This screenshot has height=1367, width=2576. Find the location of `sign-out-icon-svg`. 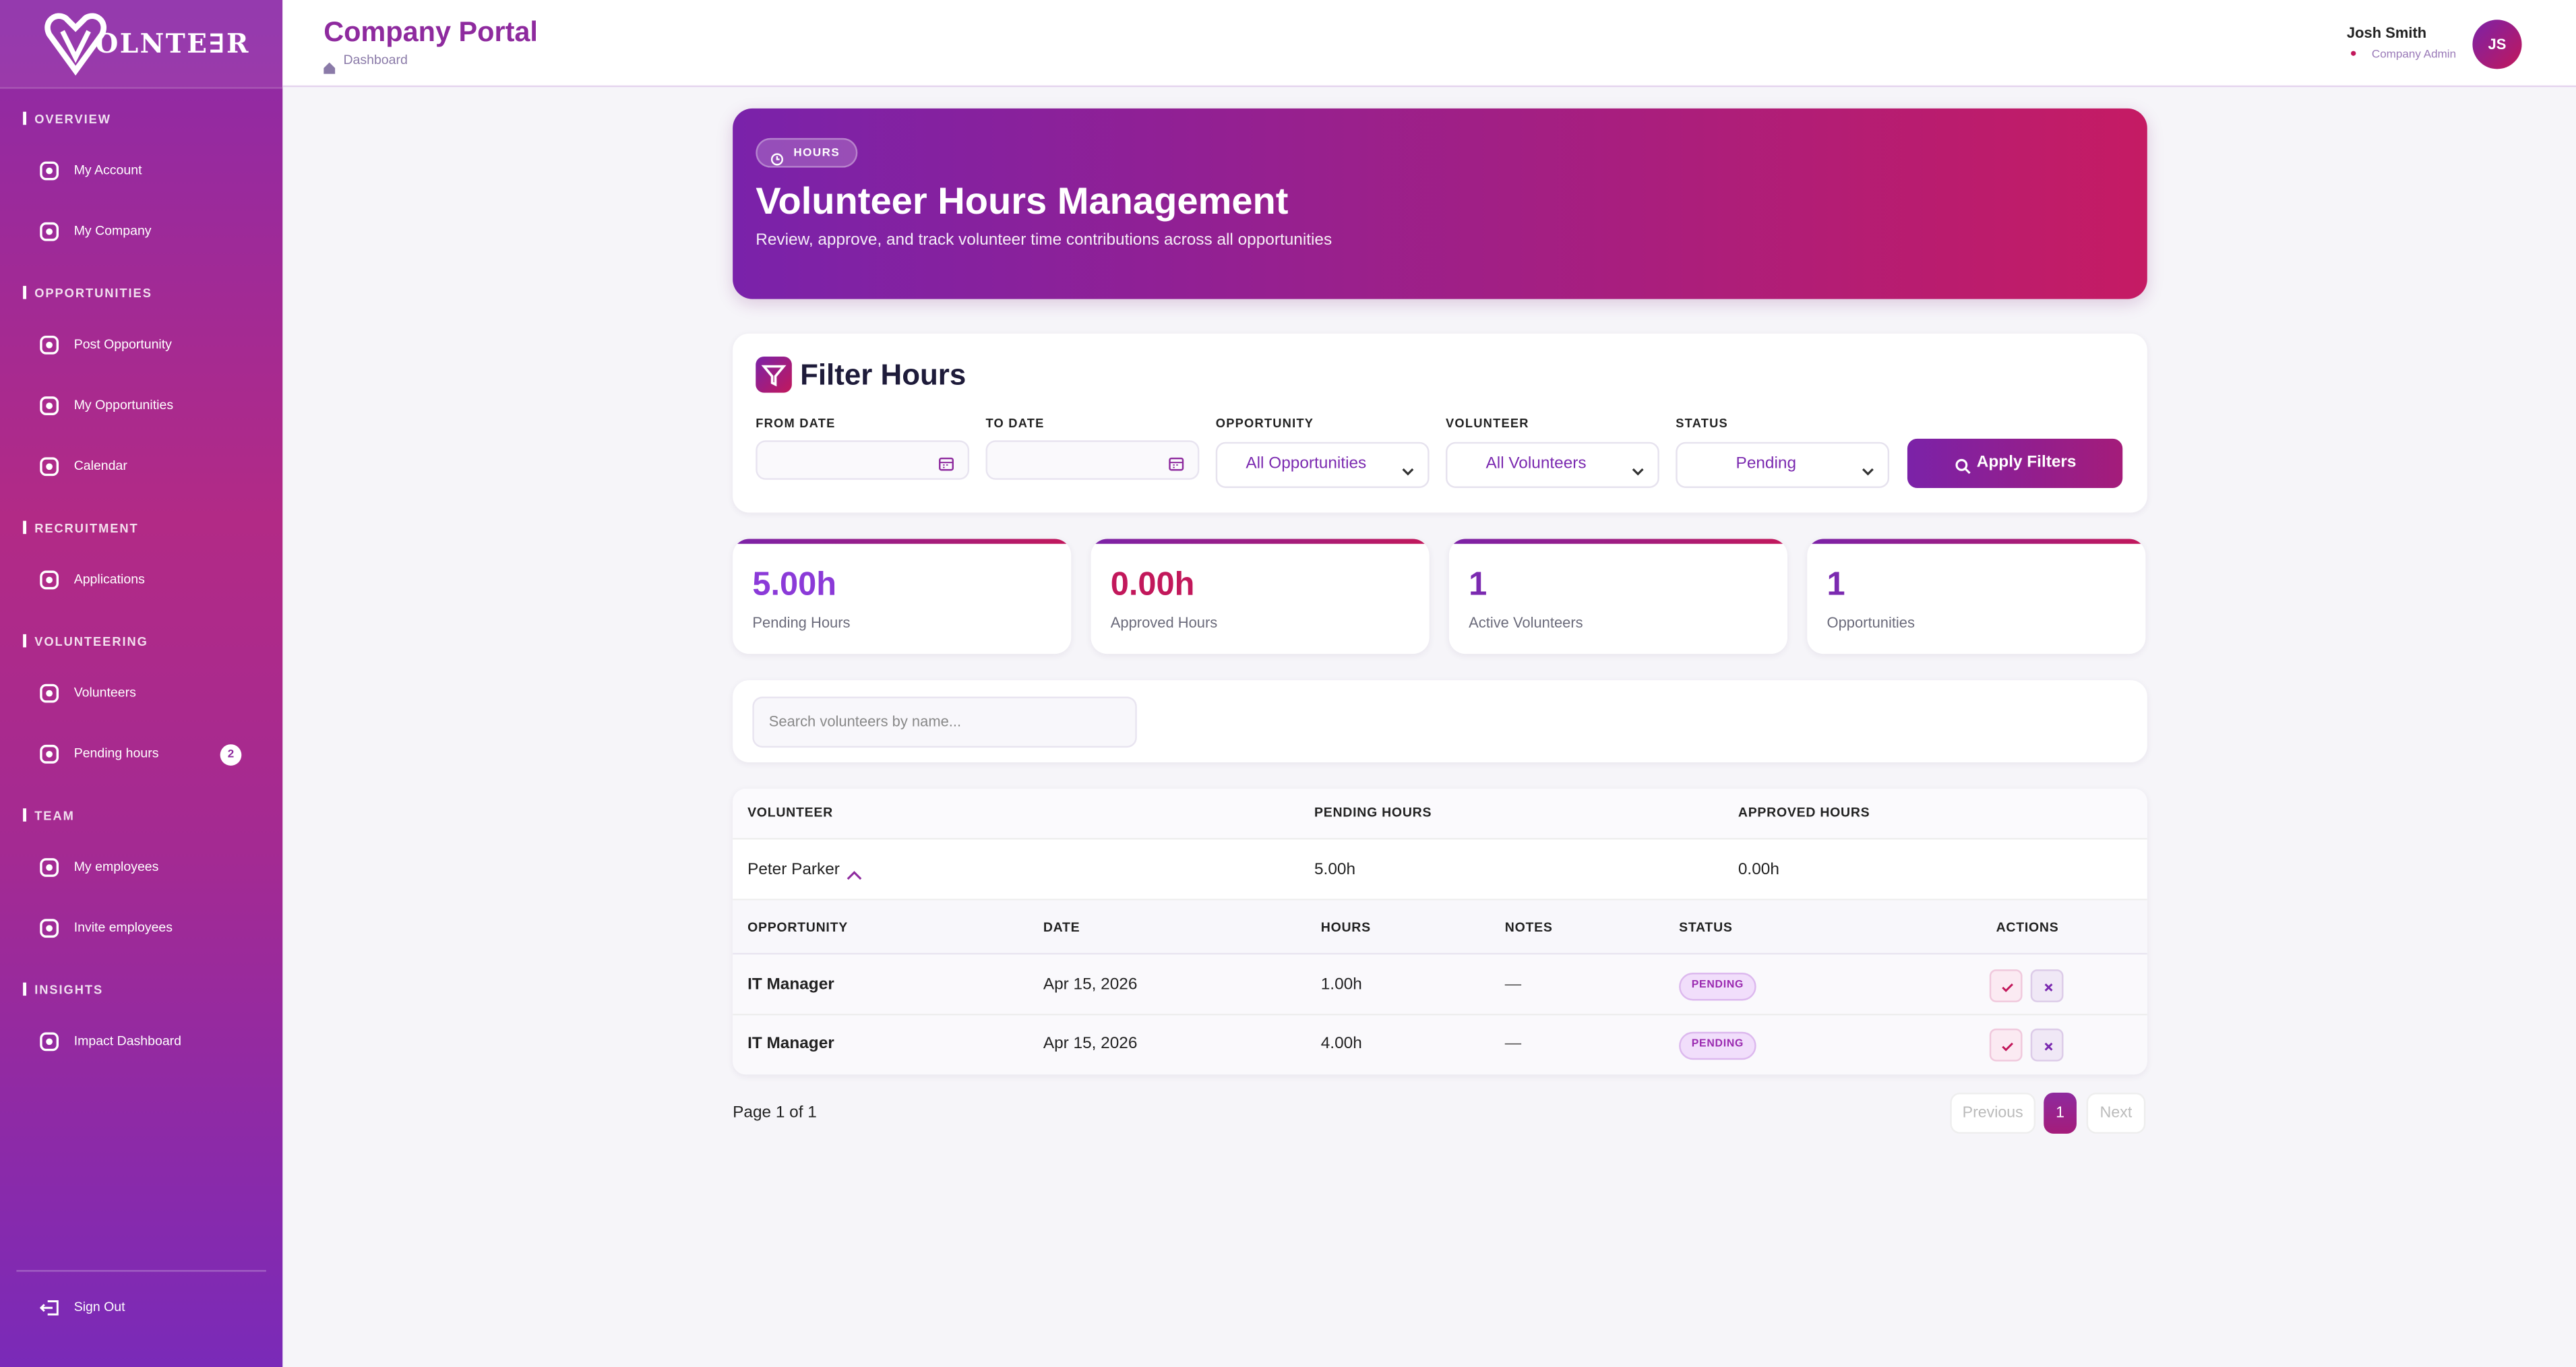

sign-out-icon-svg is located at coordinates (49, 1308).